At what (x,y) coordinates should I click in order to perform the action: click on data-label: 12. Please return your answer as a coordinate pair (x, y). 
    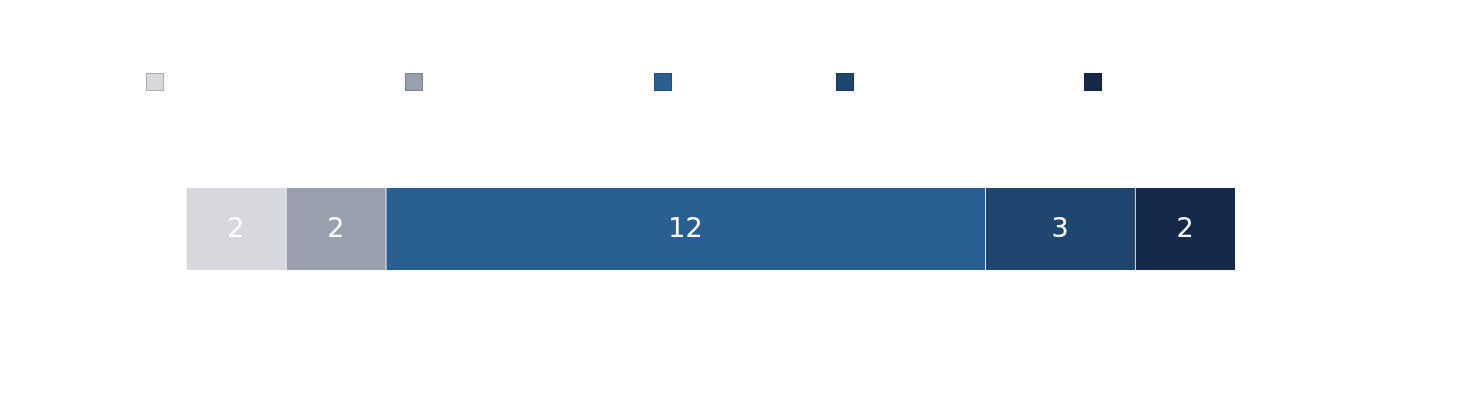
    Looking at the image, I should click on (685, 228).